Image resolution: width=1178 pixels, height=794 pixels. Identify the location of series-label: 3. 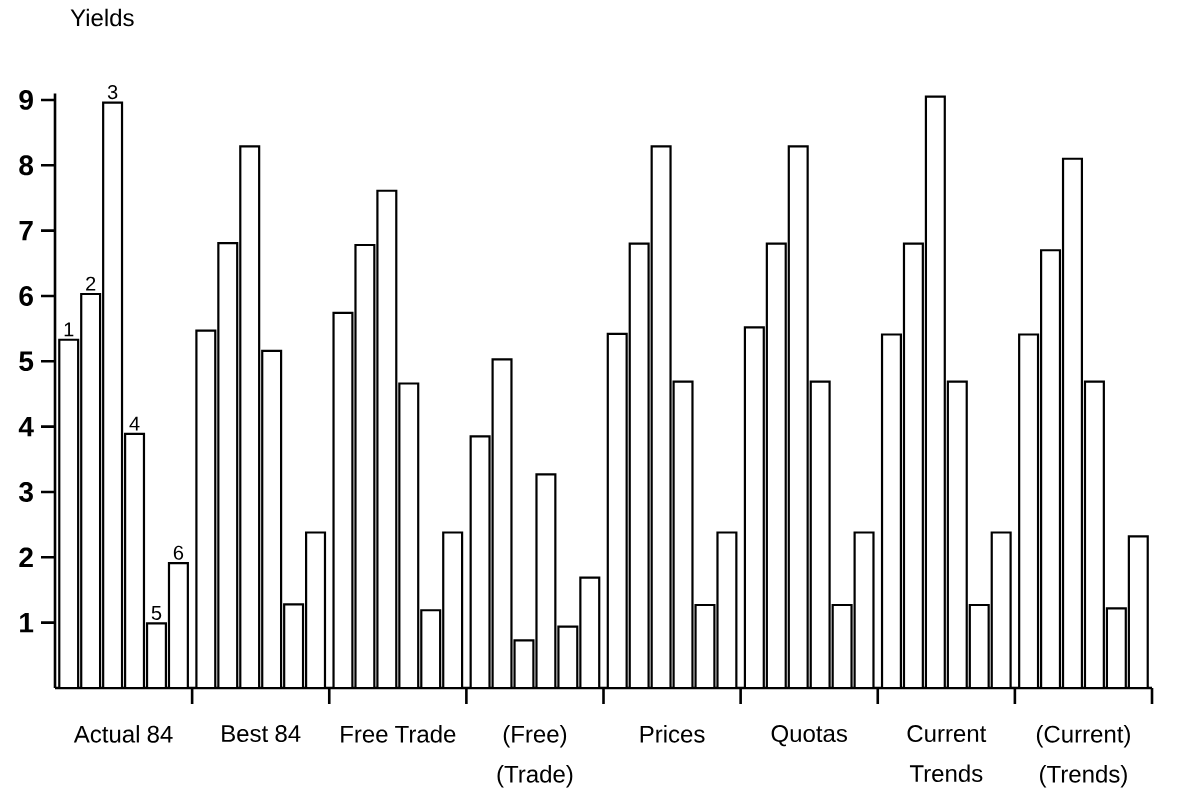
(112, 92).